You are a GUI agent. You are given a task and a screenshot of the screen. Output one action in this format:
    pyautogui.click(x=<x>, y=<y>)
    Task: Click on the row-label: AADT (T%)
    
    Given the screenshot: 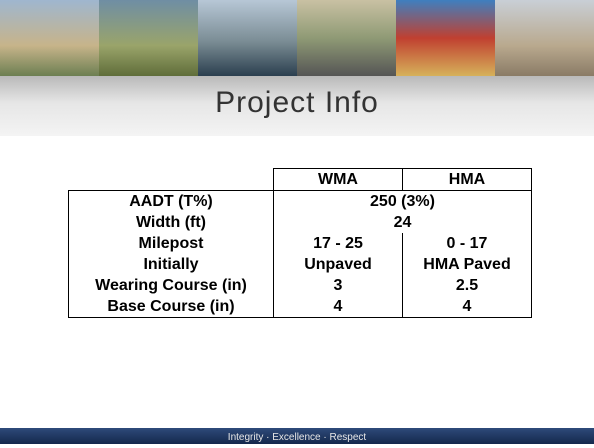 What is the action you would take?
    pyautogui.click(x=171, y=201)
    